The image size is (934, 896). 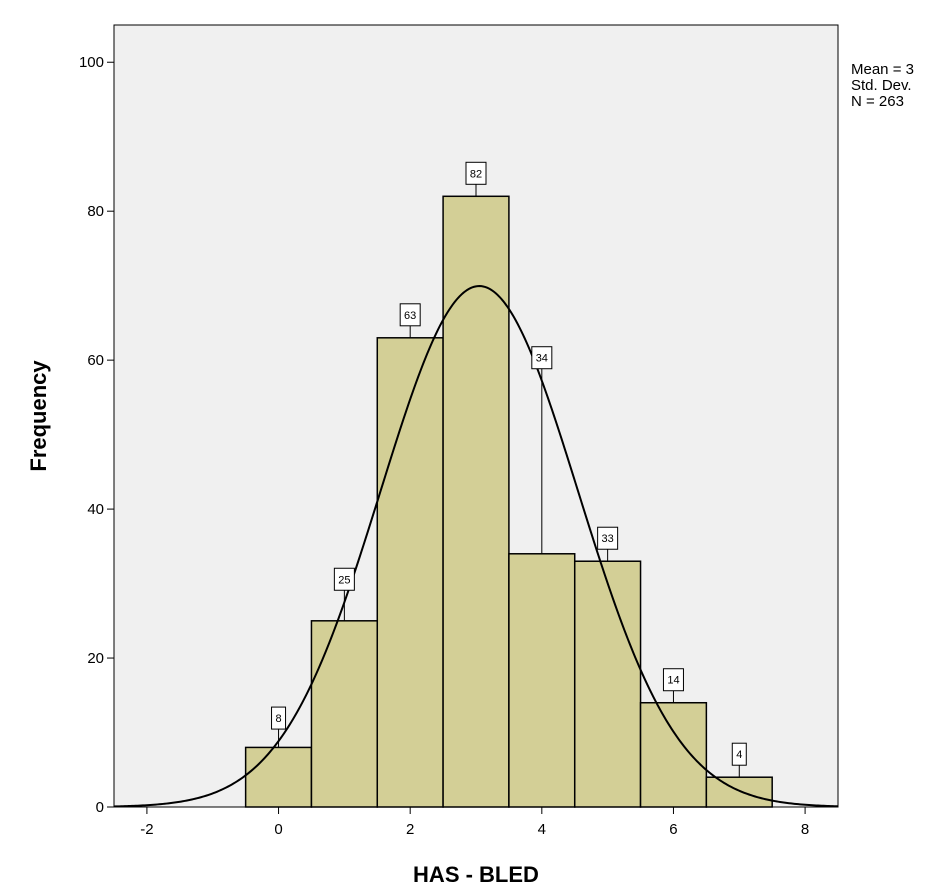 I want to click on stats-box: Mean = 3 Std. Dev. N = 263, so click(x=882, y=86).